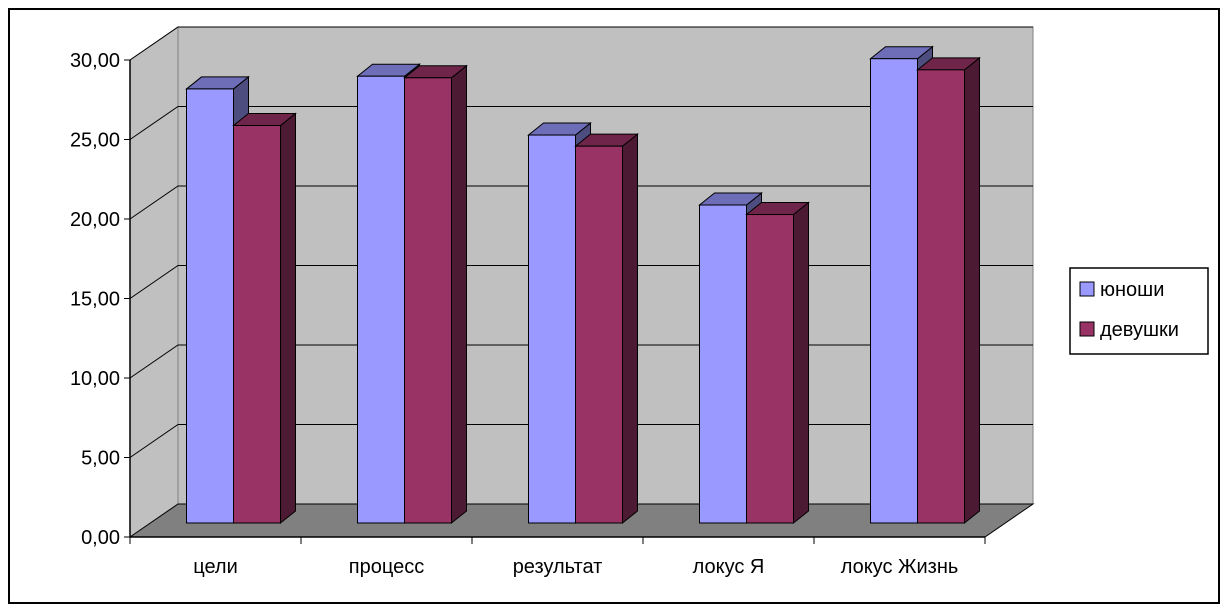 Image resolution: width=1224 pixels, height=611 pixels. I want to click on x-tick-label: цели, so click(215, 567).